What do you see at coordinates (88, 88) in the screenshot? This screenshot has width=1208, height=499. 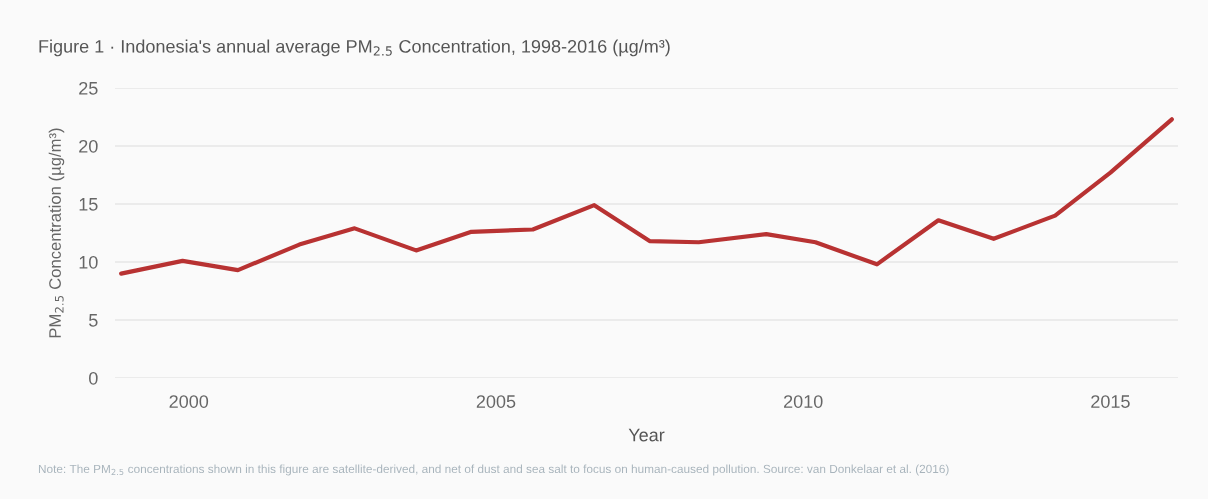 I see `y-tick-label: 25` at bounding box center [88, 88].